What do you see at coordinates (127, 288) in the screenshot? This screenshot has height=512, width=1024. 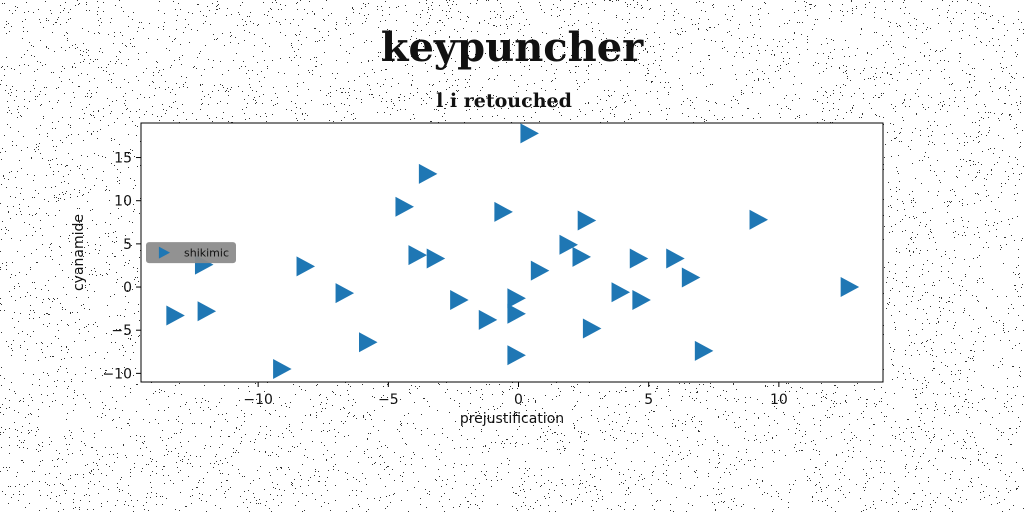 I see `y-tick-label: 0` at bounding box center [127, 288].